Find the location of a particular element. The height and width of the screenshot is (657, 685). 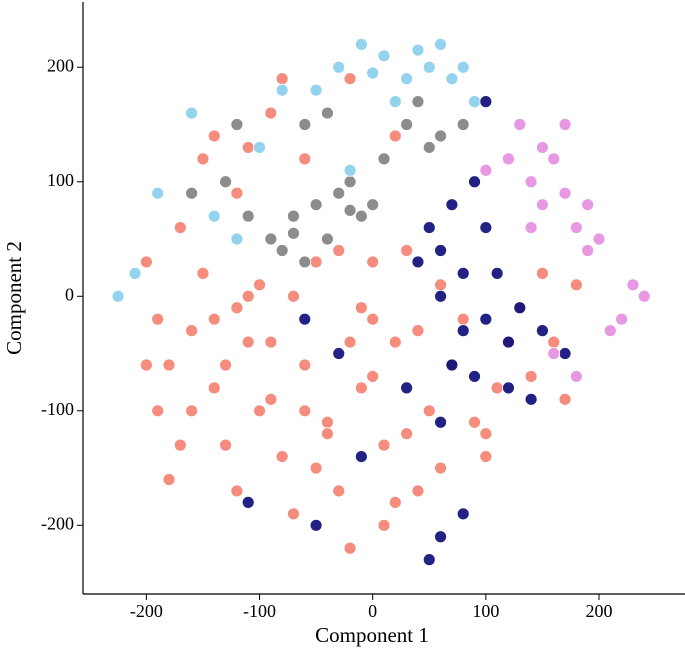

y-tick-label: 200 is located at coordinates (60, 65).